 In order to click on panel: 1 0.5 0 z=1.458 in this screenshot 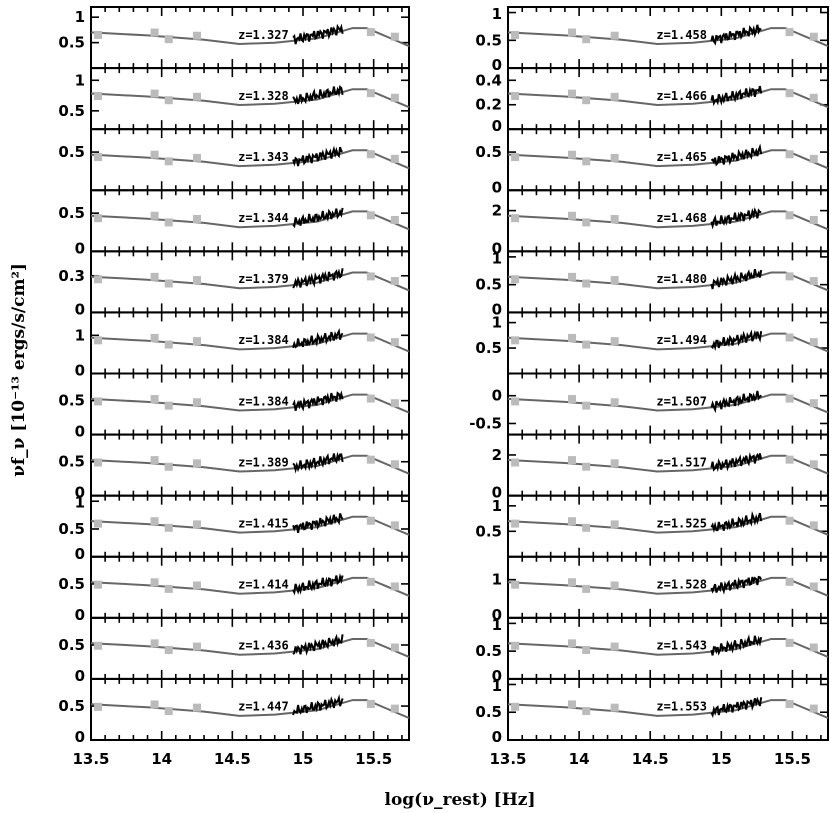, I will do `click(652, 39)`.